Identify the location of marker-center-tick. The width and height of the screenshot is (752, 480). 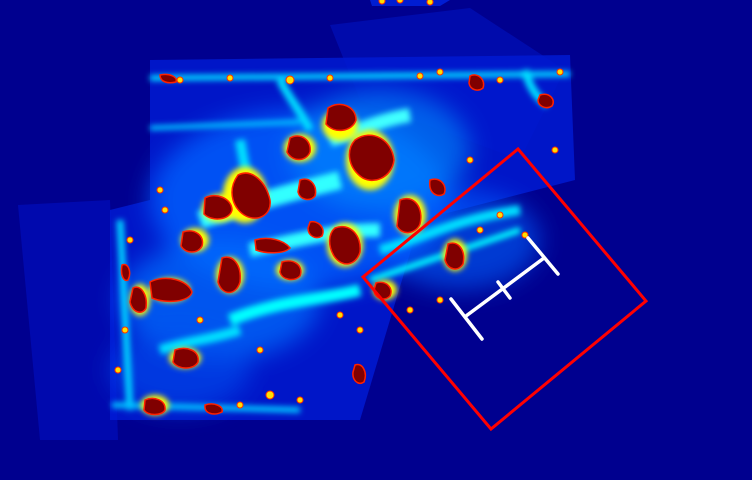
(504, 290).